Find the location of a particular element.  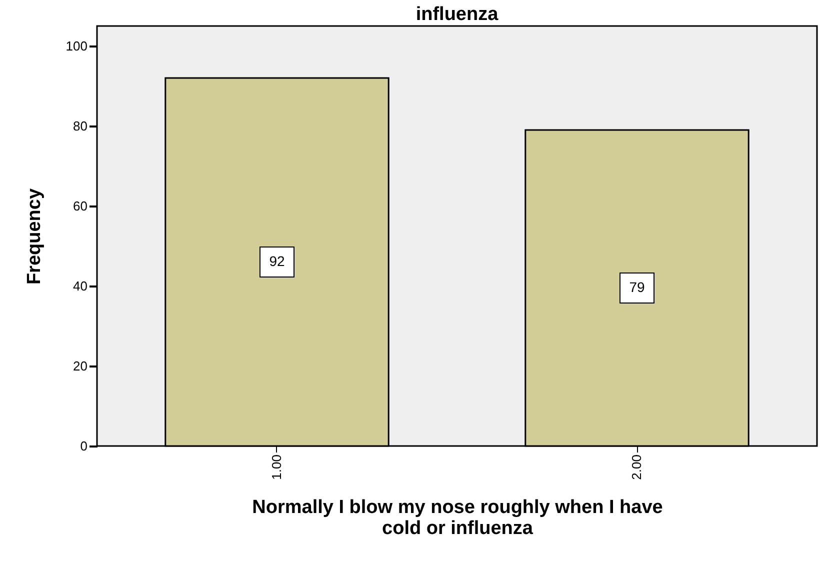

x-tick-label: 1.00 is located at coordinates (276, 467).